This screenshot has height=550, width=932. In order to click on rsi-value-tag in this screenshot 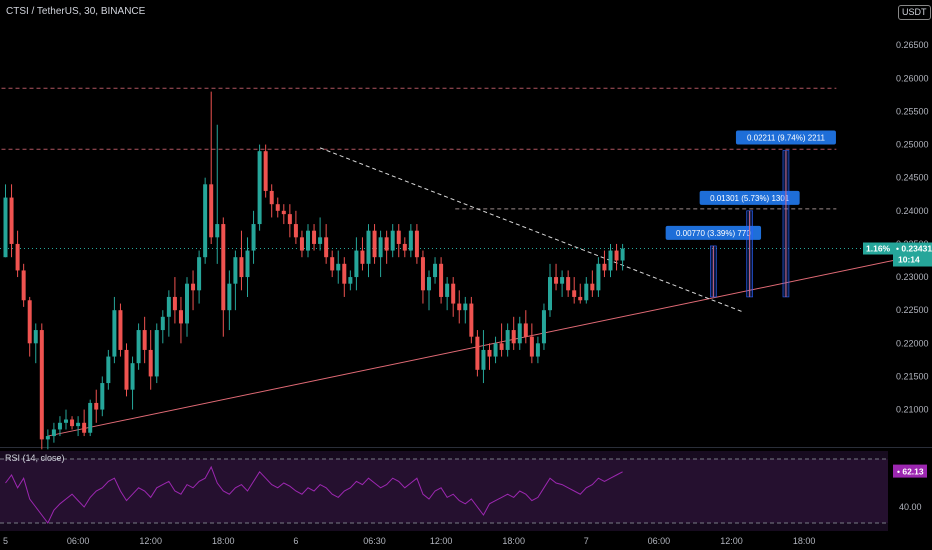, I will do `click(910, 471)`.